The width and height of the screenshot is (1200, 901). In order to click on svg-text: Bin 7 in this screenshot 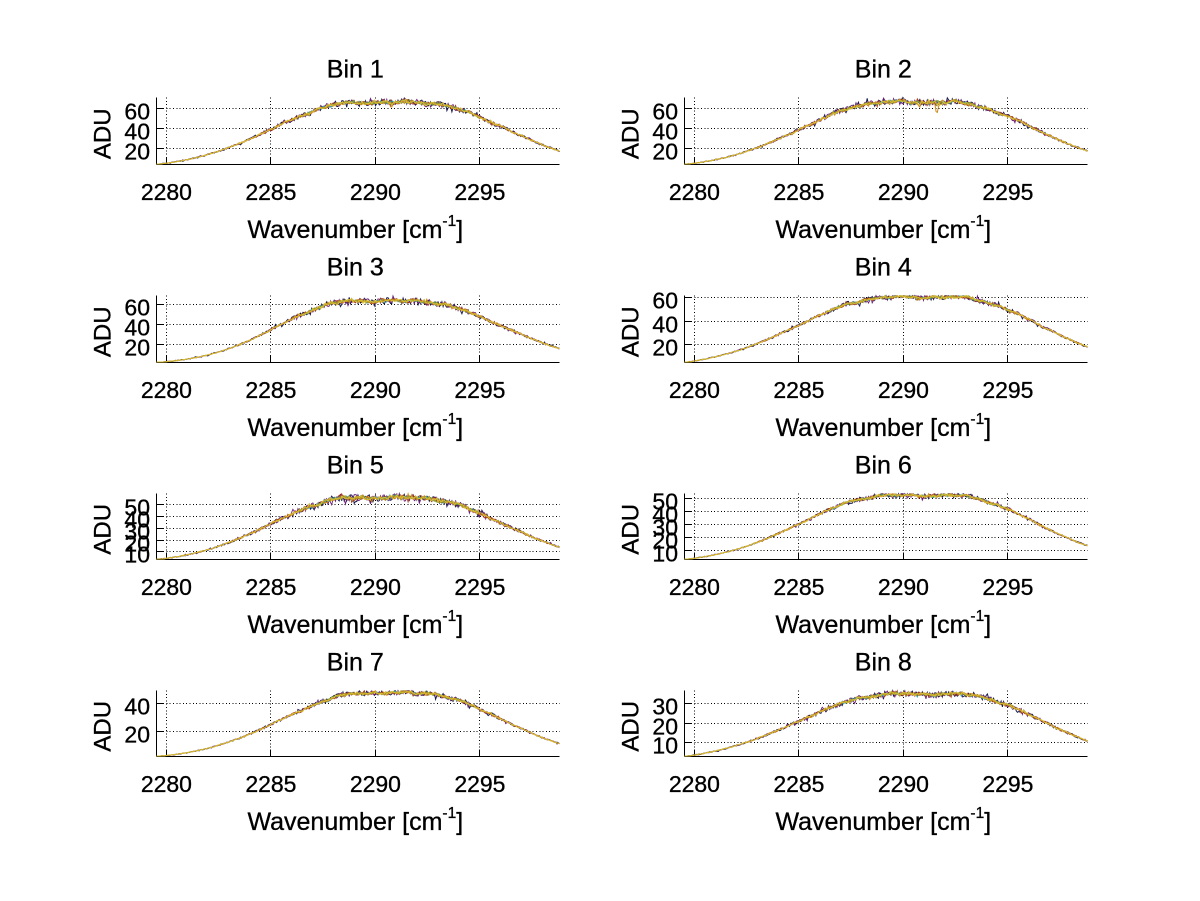, I will do `click(355, 663)`.